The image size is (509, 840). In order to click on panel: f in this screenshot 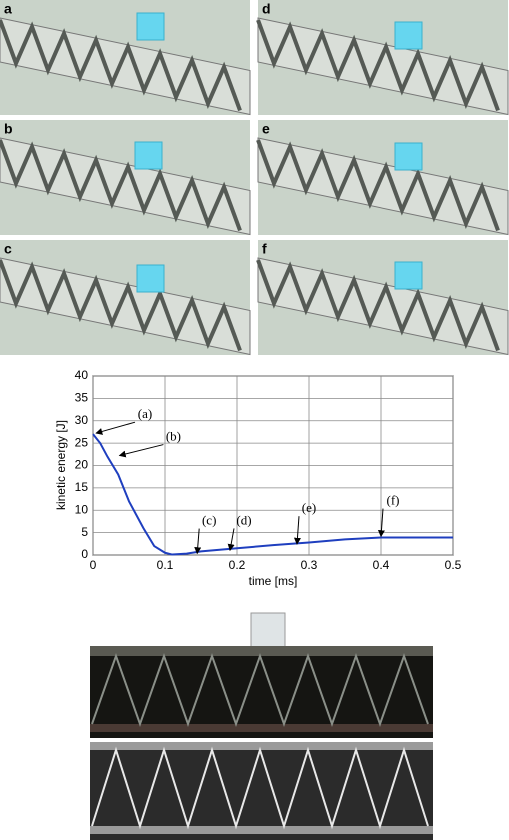, I will do `click(382, 298)`.